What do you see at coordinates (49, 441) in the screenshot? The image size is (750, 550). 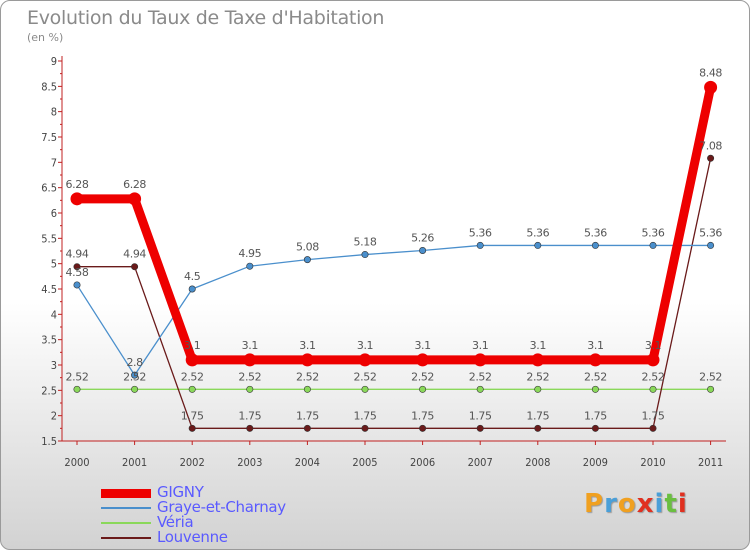 I see `y-tick-label: 1.5` at bounding box center [49, 441].